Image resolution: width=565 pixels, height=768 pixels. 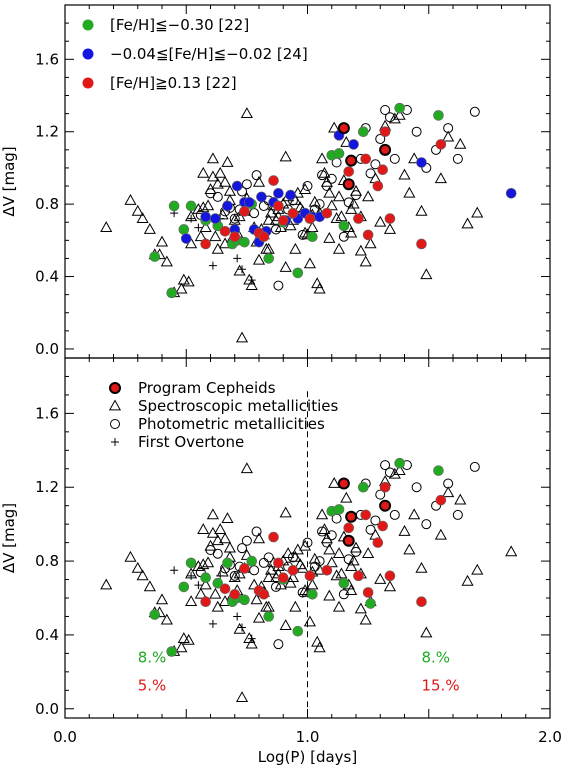 What do you see at coordinates (88, 83) in the screenshot?
I see `legend-marker` at bounding box center [88, 83].